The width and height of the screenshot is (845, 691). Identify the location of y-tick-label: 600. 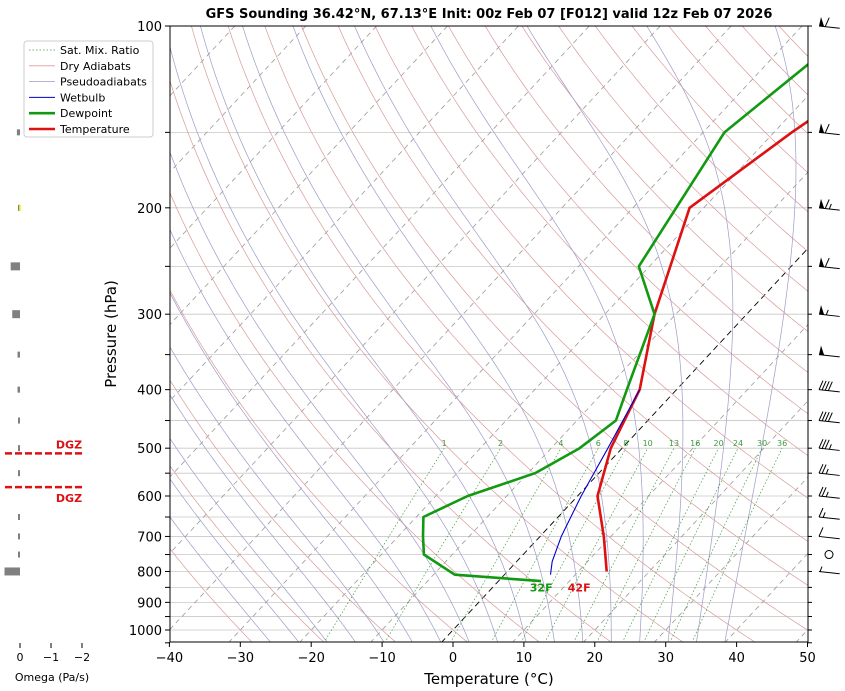
(149, 497).